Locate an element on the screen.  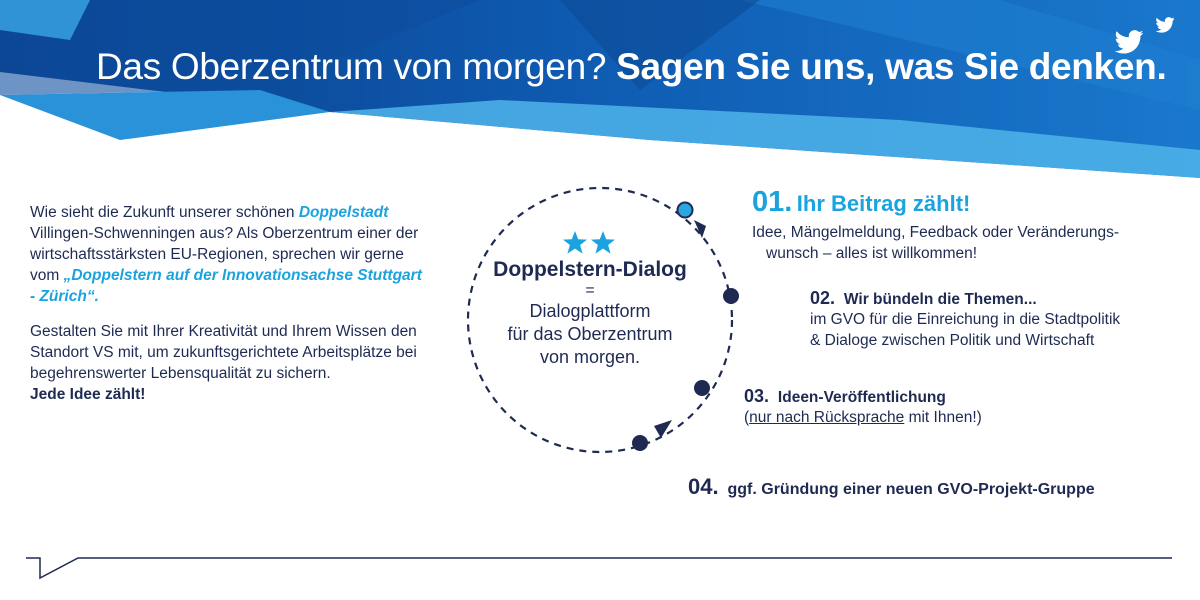
cycle-diagram is located at coordinates (602, 320).